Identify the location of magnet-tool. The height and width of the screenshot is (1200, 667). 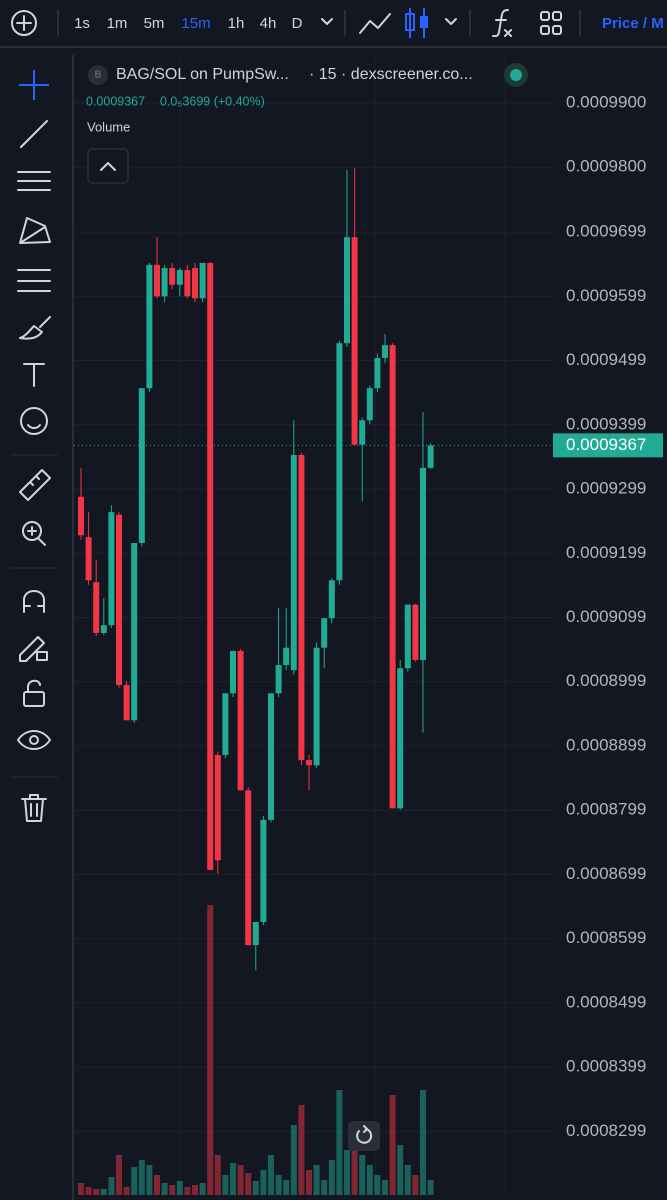
(34, 601).